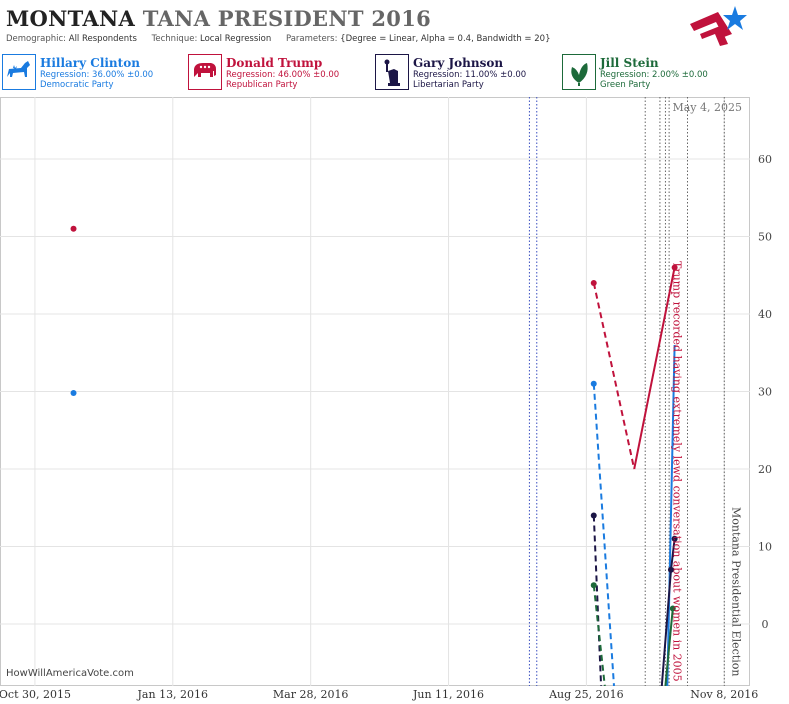 This screenshot has height=704, width=789. What do you see at coordinates (19, 72) in the screenshot?
I see `donkey-icon` at bounding box center [19, 72].